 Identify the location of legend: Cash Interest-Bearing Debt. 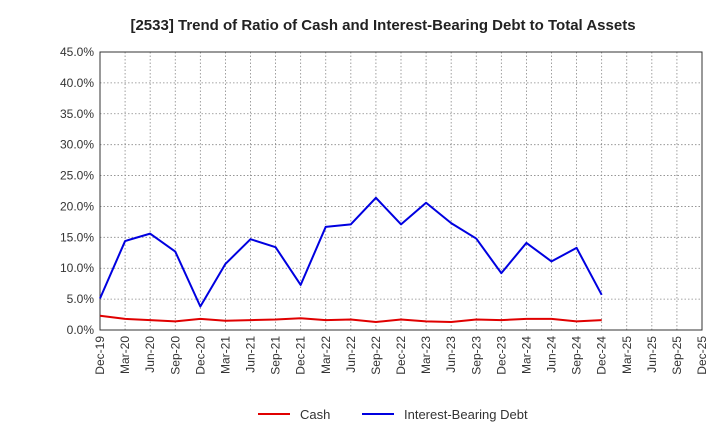
(393, 414).